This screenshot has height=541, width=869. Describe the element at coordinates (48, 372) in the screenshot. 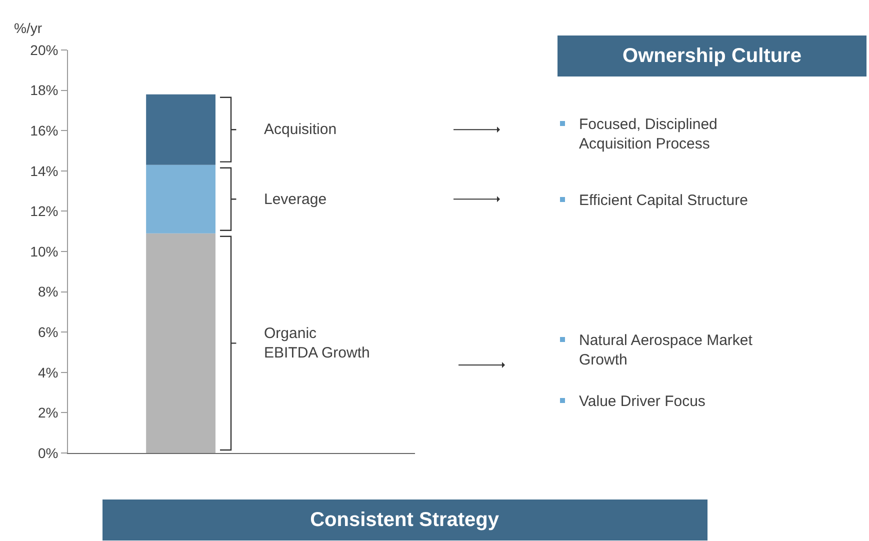

I see `y-tick-label: 4%` at that location.